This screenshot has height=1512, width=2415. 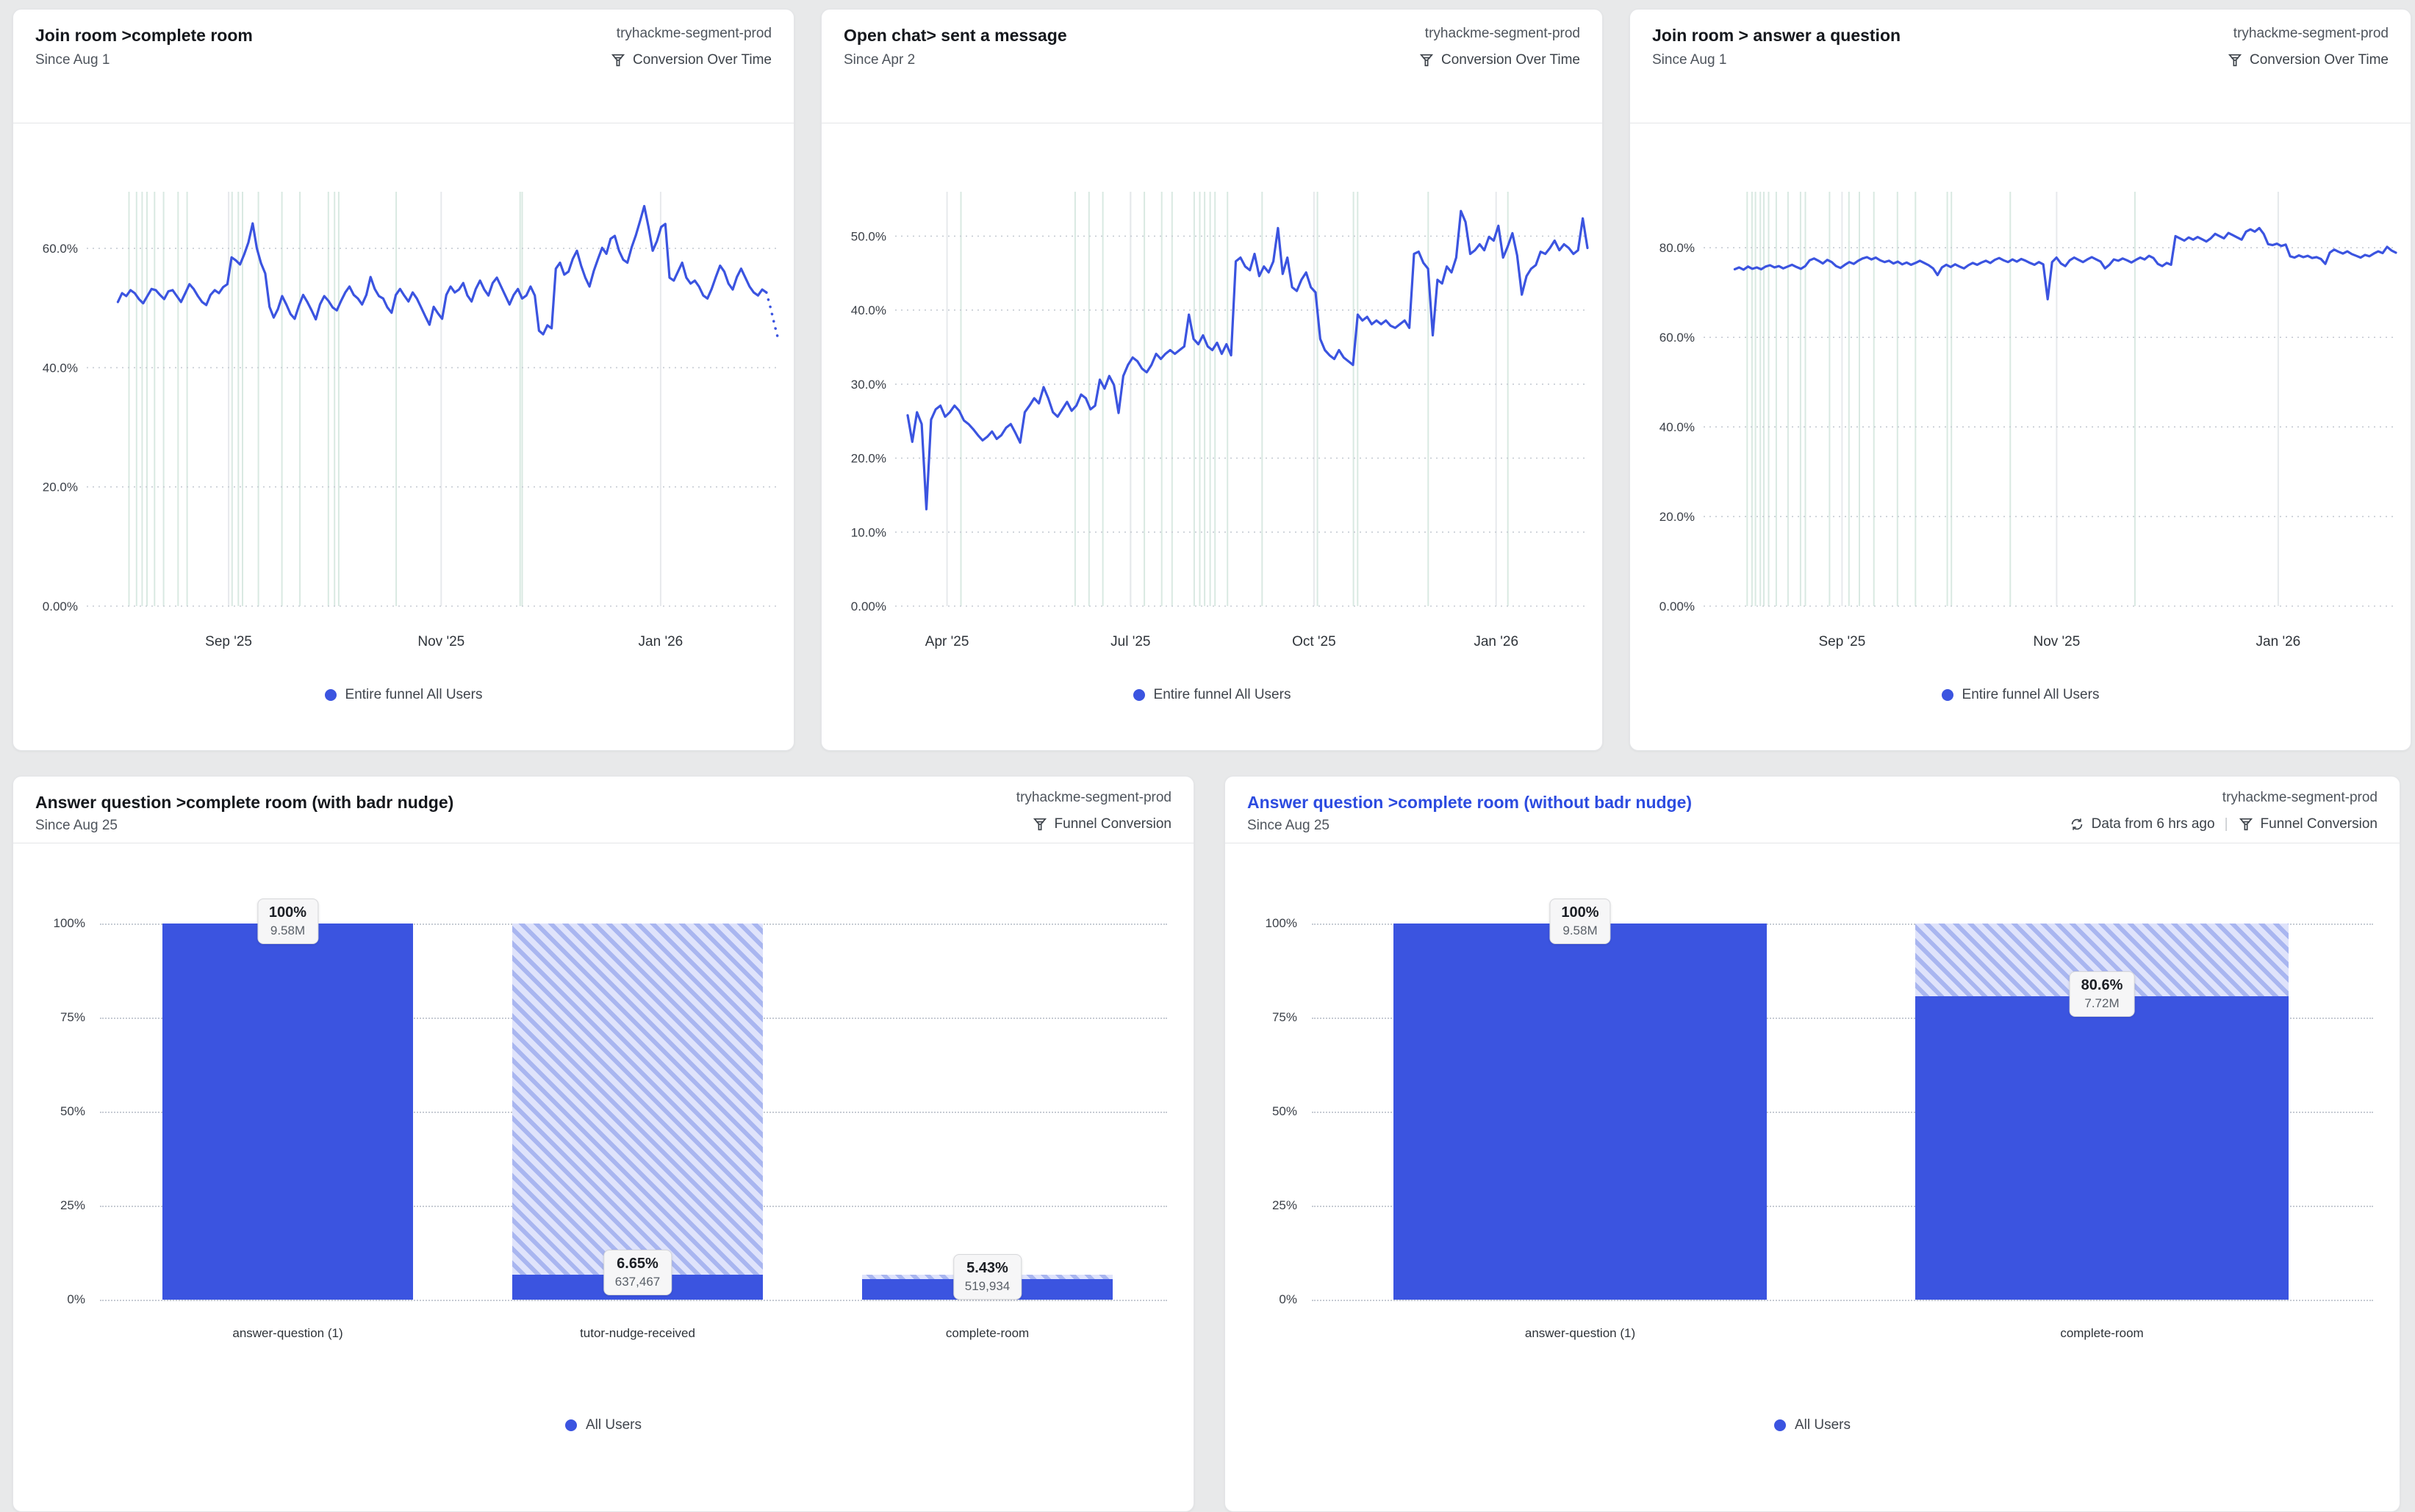 What do you see at coordinates (987, 1269) in the screenshot?
I see `funnel-pct-value: 5.43%` at bounding box center [987, 1269].